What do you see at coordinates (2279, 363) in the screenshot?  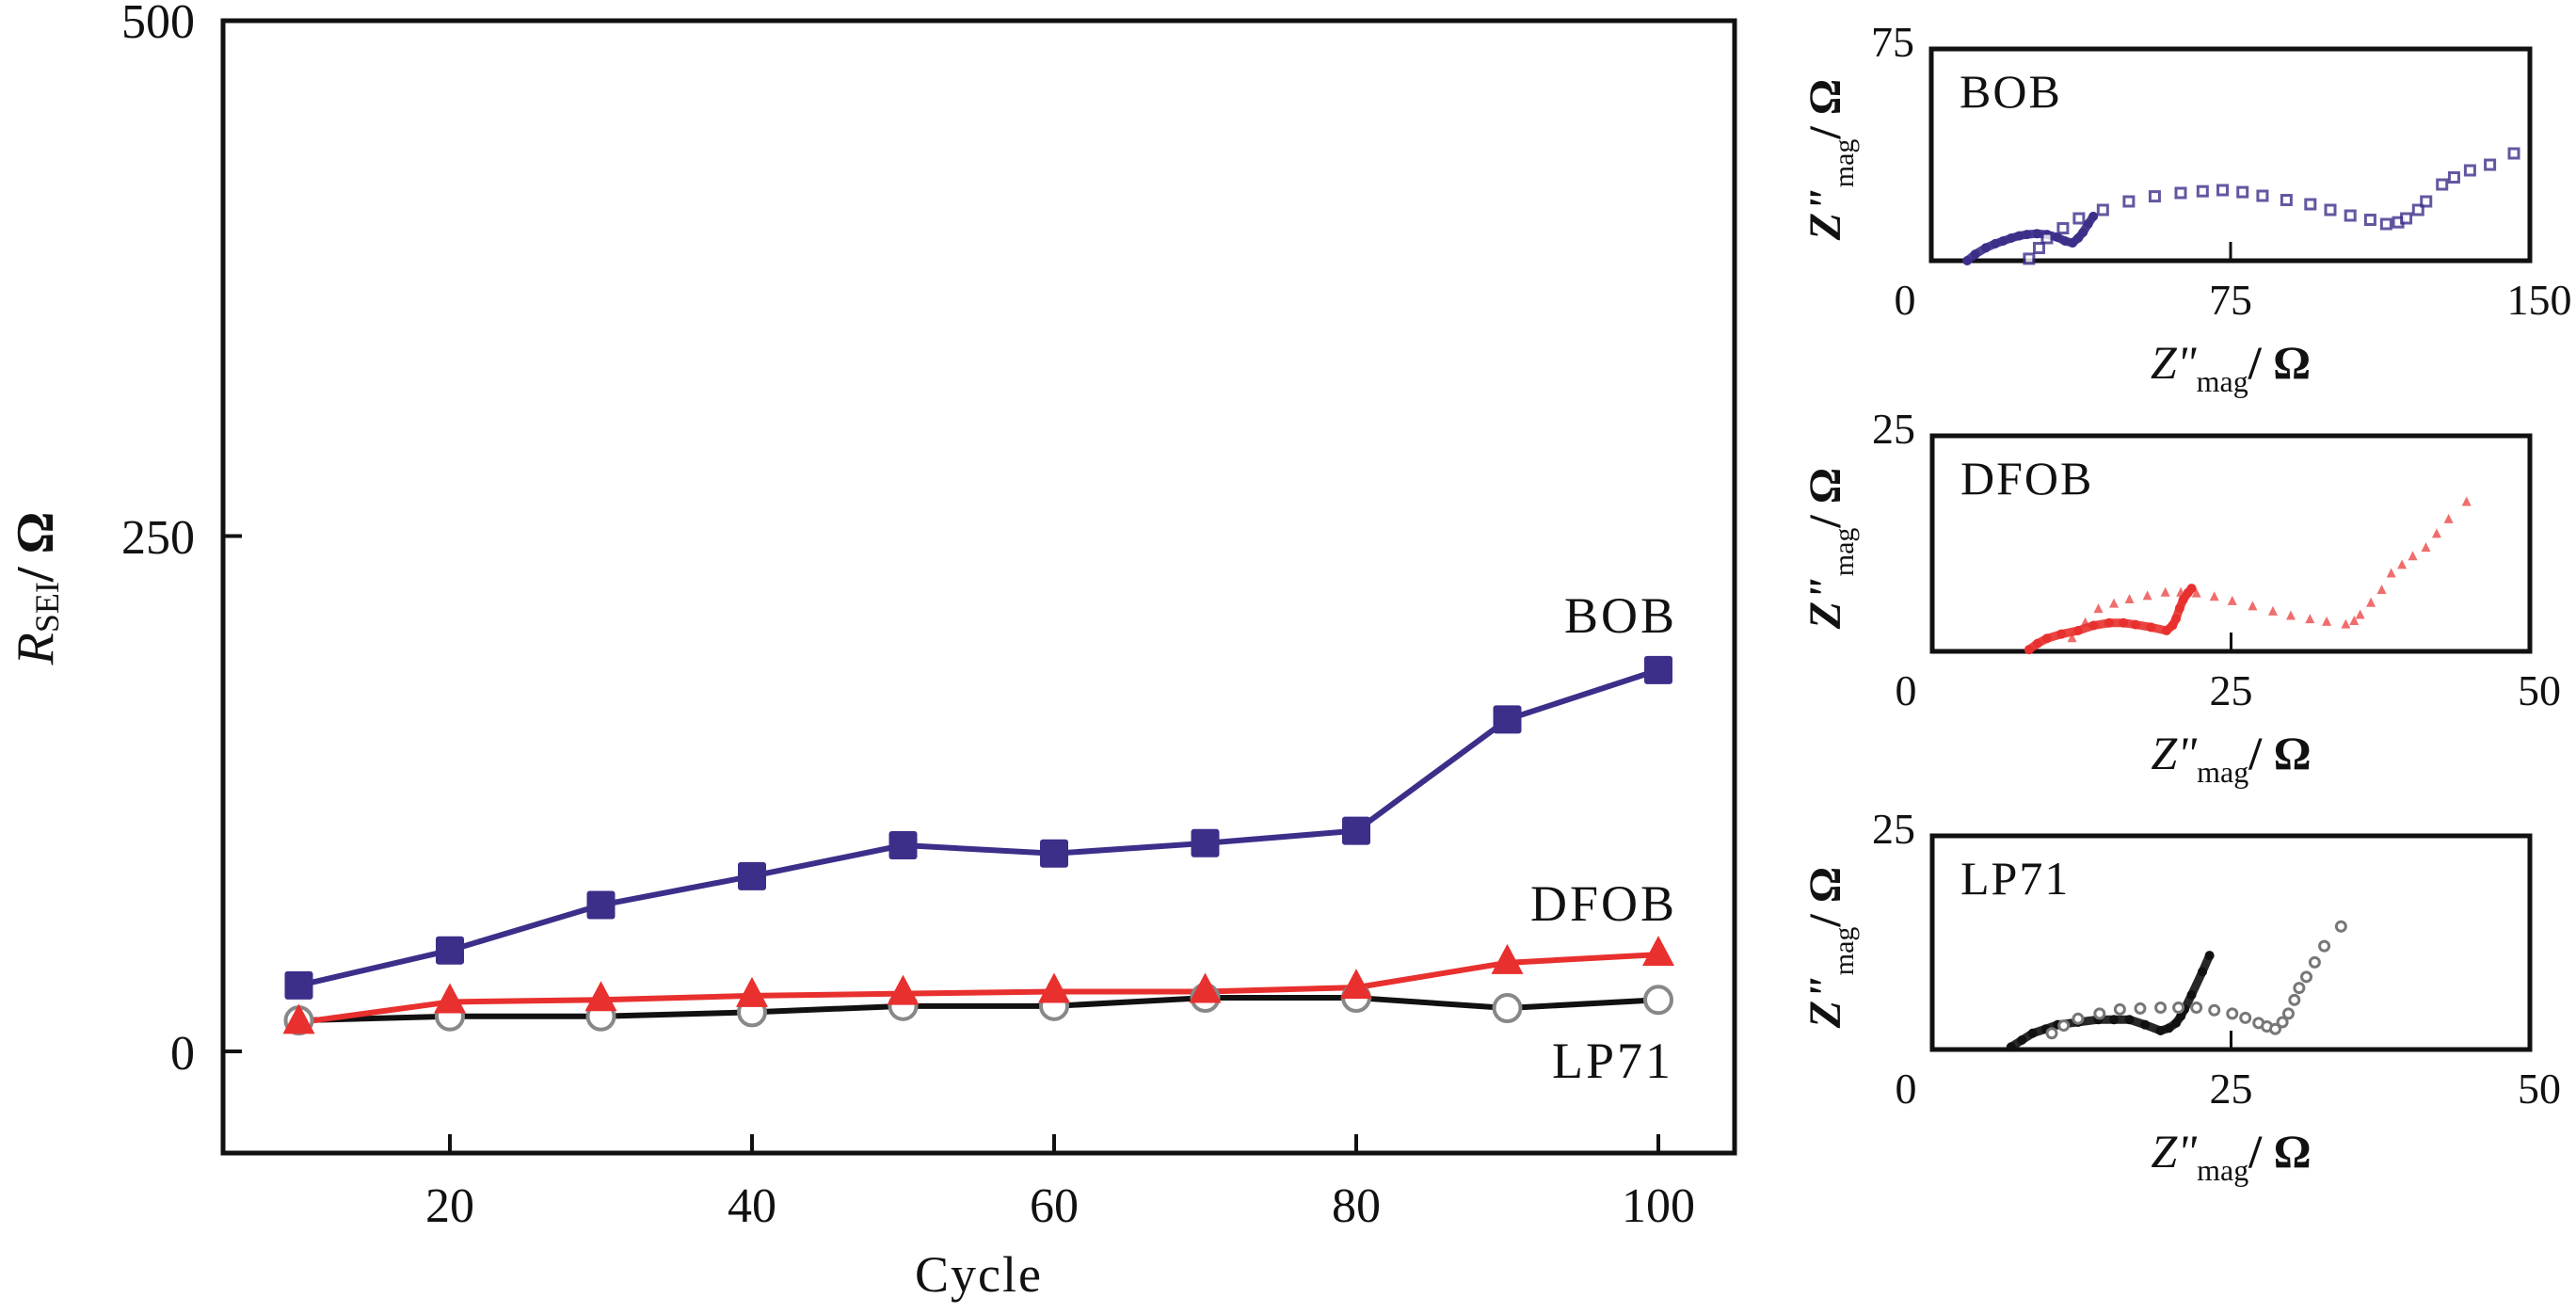 I see `inset-x-axis-label-unit: / Ω` at bounding box center [2279, 363].